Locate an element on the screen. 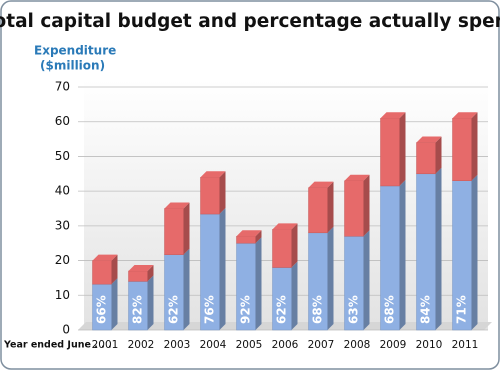 The image size is (500, 370). y-tick-label: 40 is located at coordinates (62, 191).